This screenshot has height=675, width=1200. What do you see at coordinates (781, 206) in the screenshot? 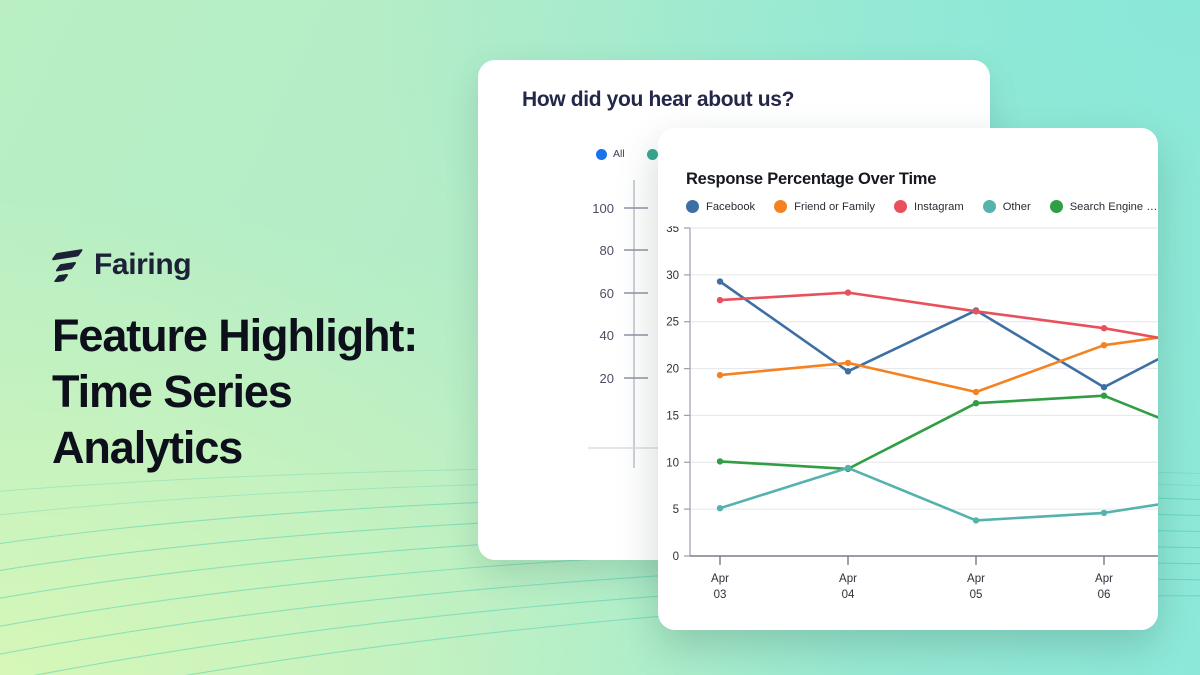
I see `legend-dot-friend-or-family` at bounding box center [781, 206].